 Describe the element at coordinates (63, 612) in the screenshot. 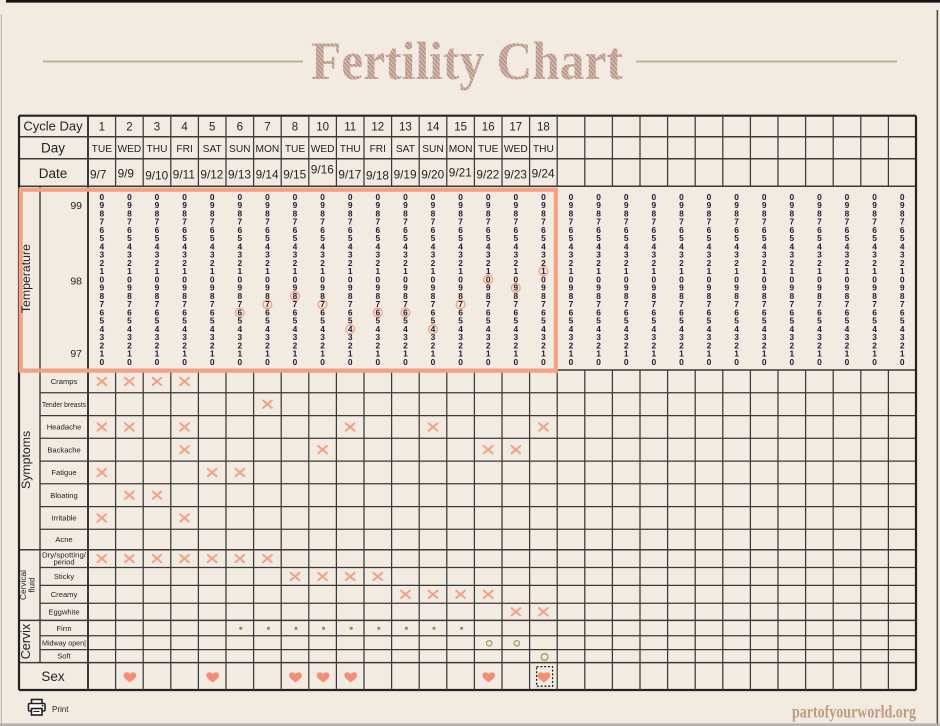

I see `svg-text: Eggwhite` at that location.